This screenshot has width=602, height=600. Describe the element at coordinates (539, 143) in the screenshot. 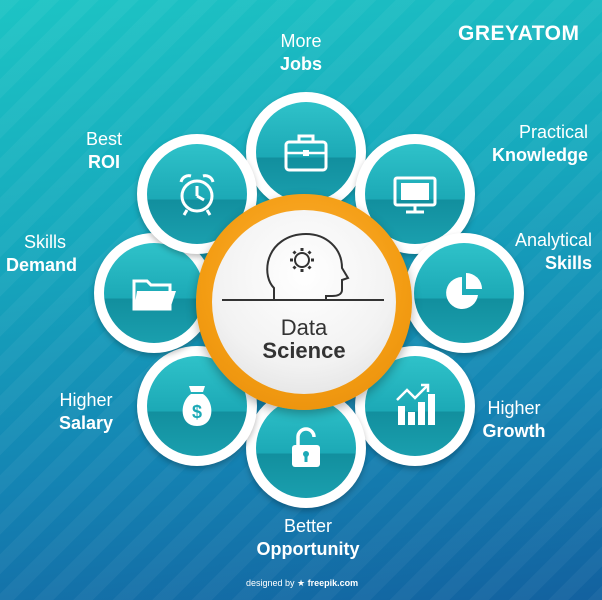

I see `label-knowledge: Practical Knowledge` at that location.